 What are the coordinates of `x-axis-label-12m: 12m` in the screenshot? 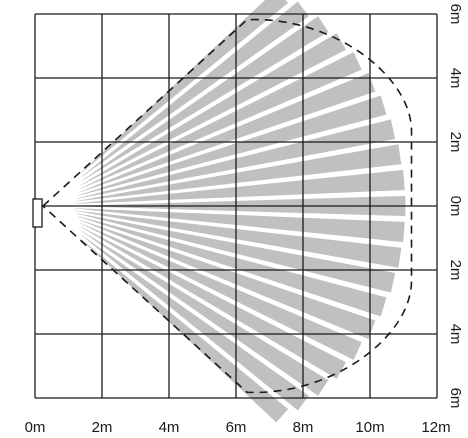 It's located at (435, 427).